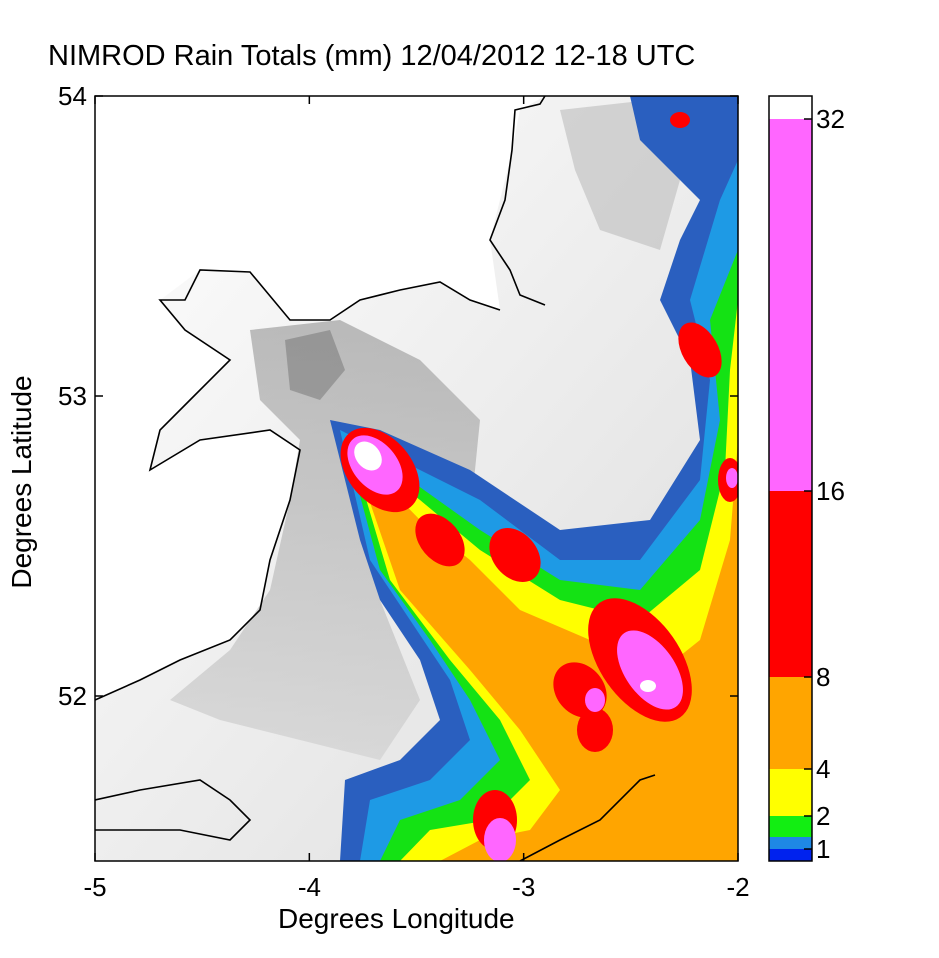 The height and width of the screenshot is (958, 939). I want to click on colorbar-tick-label: 4, so click(823, 768).